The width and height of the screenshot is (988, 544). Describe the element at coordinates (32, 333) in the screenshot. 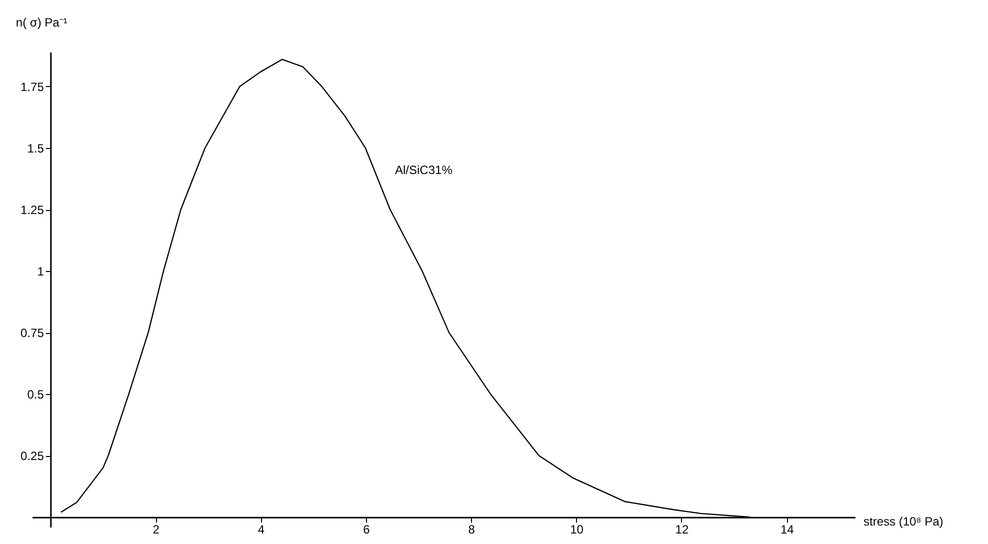

I see `y-tick-label: 0.75` at that location.